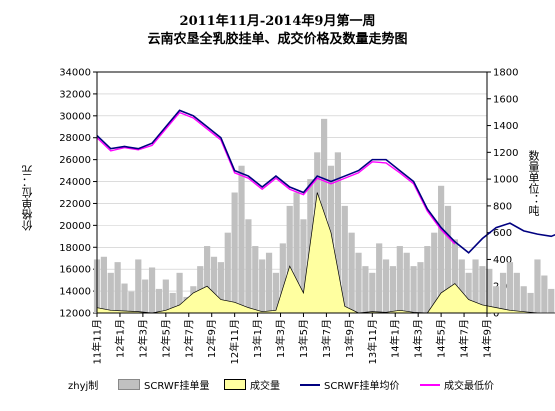  I want to click on tick-label-x: 12年7月, so click(188, 338).